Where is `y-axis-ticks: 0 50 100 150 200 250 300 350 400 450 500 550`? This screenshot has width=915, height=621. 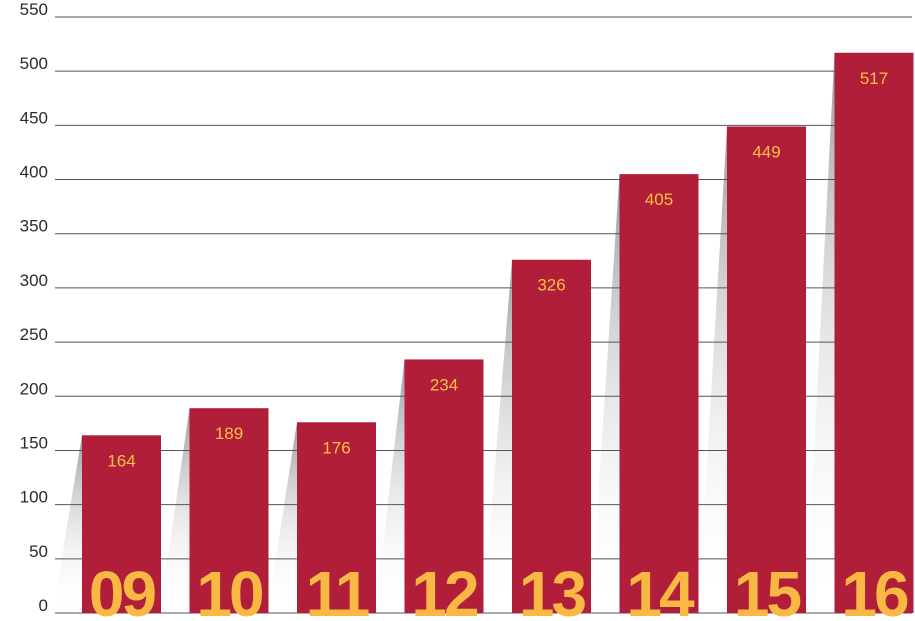 y-axis-ticks: 0 50 100 150 200 250 300 350 400 450 500 550 is located at coordinates (34, 307).